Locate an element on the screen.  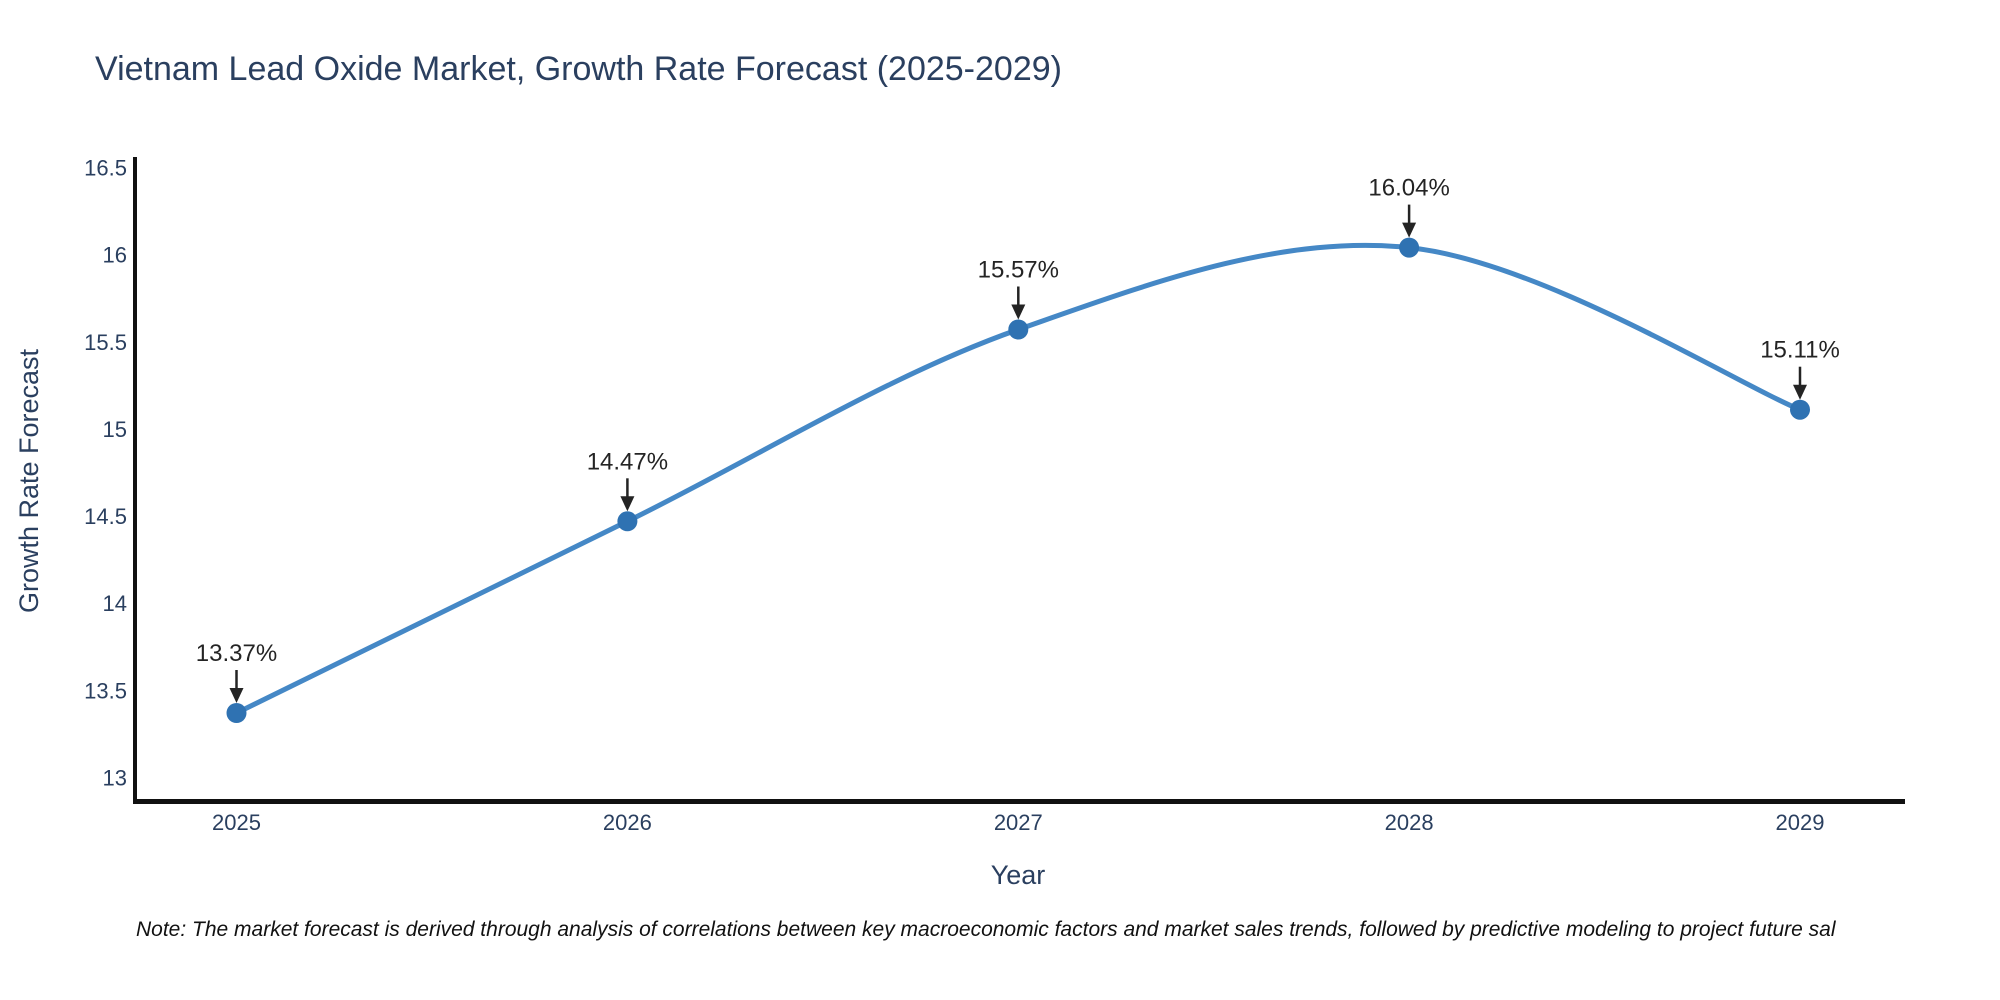
x-tick-label: 2027 is located at coordinates (1018, 822).